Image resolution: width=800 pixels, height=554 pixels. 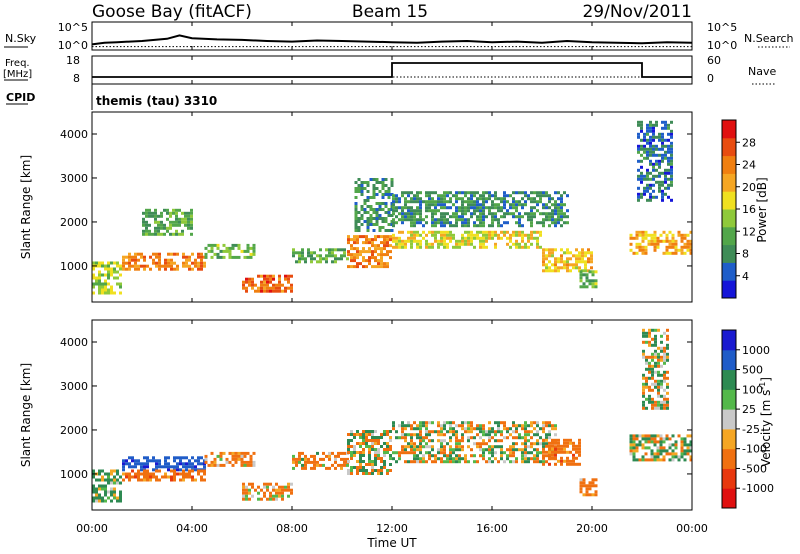 I want to click on noise-left-tick-top: 10^5, so click(x=73, y=27).